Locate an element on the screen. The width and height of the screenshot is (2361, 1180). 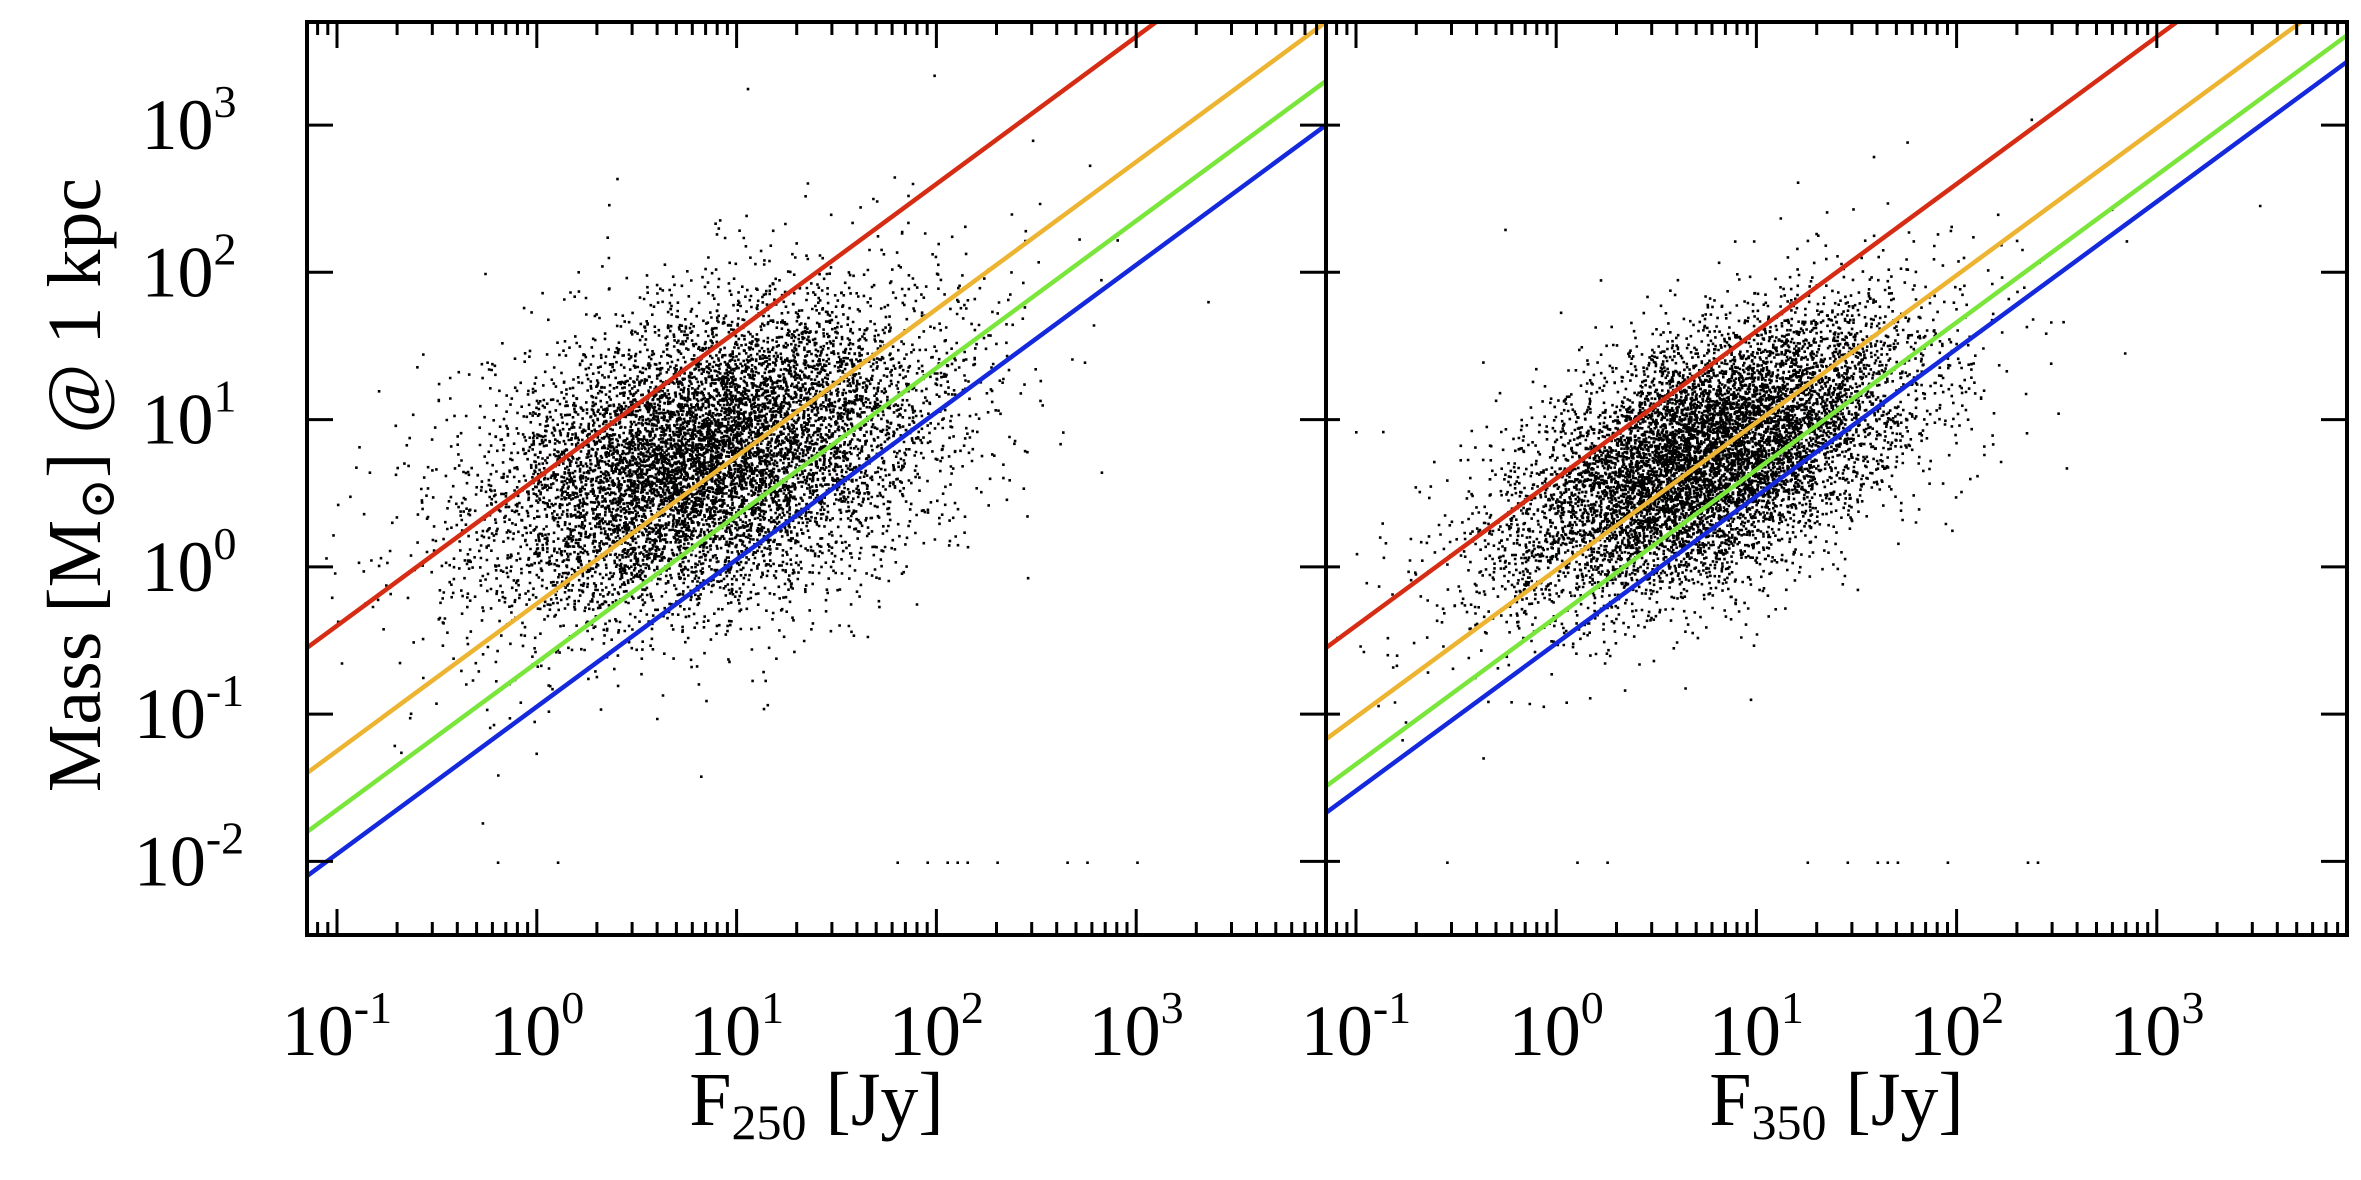
right-x-axis-title-prefix: F is located at coordinates (1730, 1100).